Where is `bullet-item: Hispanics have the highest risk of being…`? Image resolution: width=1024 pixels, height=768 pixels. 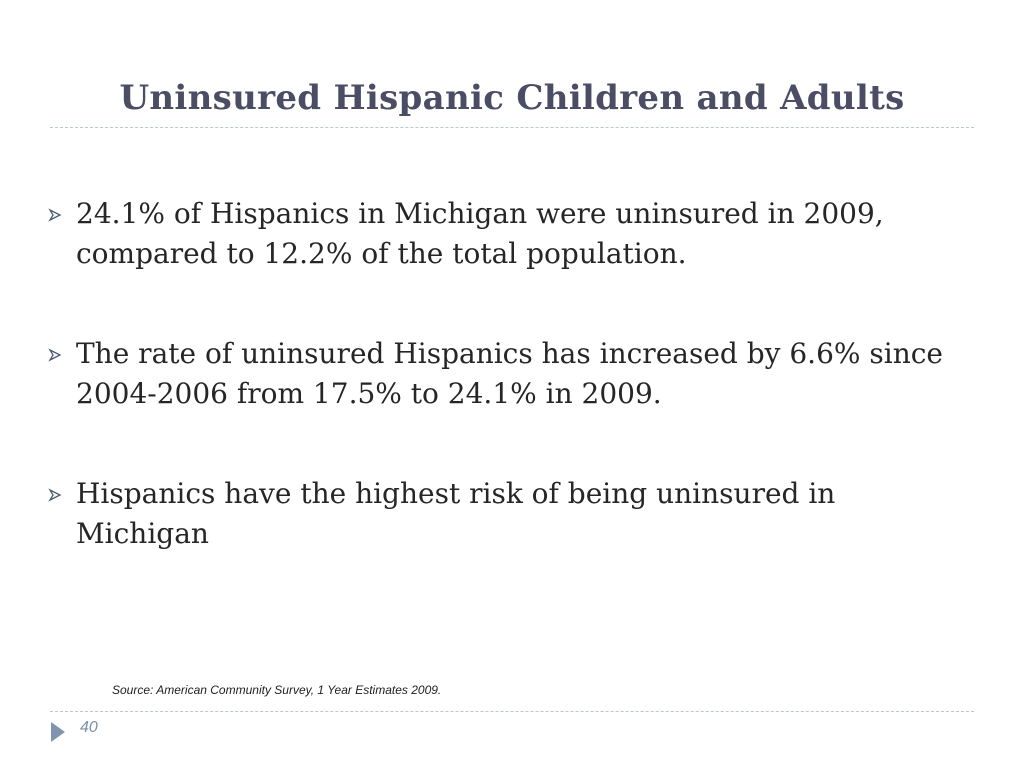
bullet-item: Hispanics have the highest risk of being… is located at coordinates (506, 514).